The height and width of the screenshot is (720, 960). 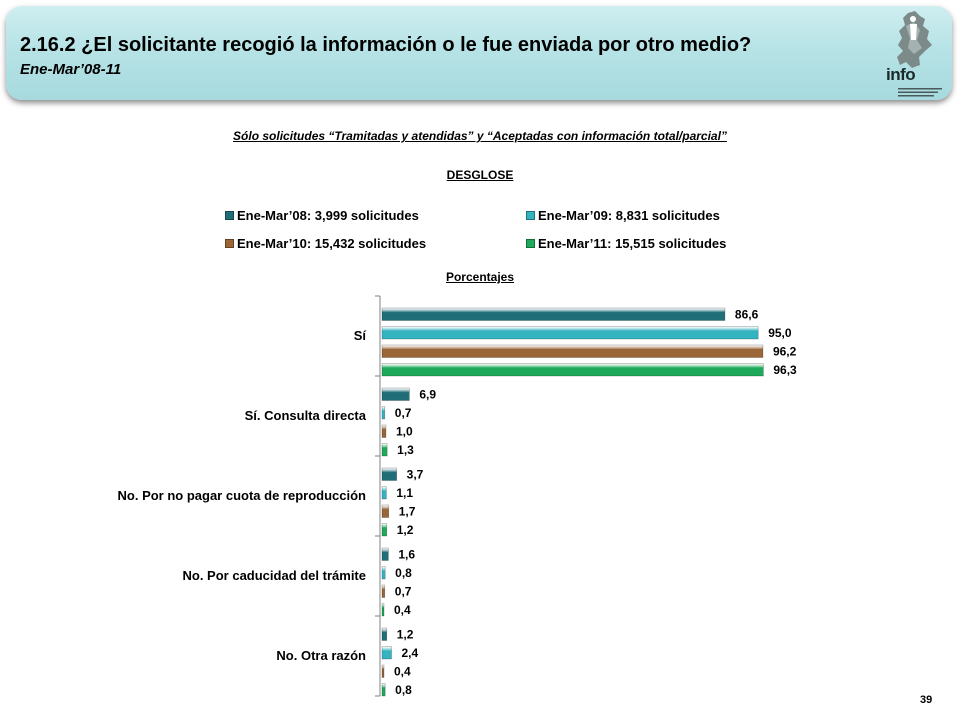 What do you see at coordinates (920, 92) in the screenshot?
I see `logo-caption-lines` at bounding box center [920, 92].